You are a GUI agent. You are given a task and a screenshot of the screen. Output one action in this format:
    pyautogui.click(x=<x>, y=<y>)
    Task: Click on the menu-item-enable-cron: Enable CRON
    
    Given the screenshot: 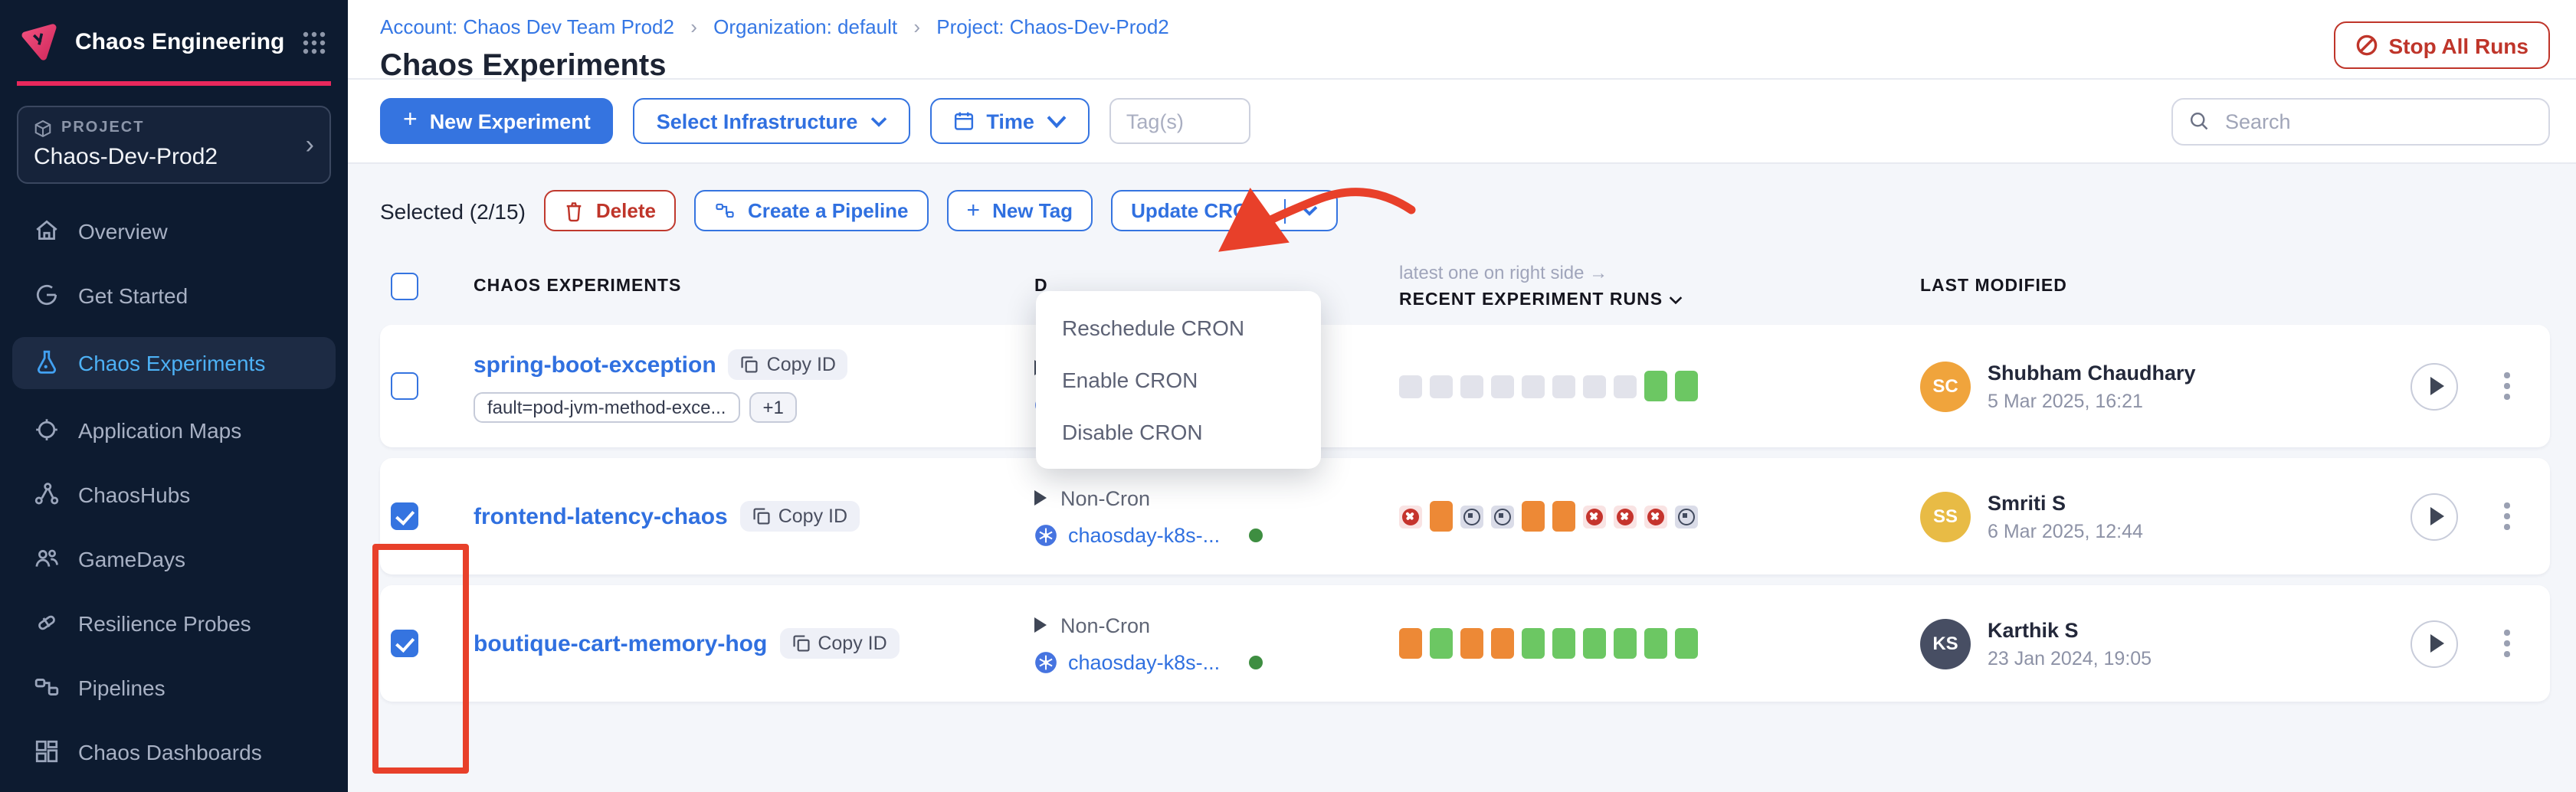 What is the action you would take?
    pyautogui.click(x=1130, y=380)
    